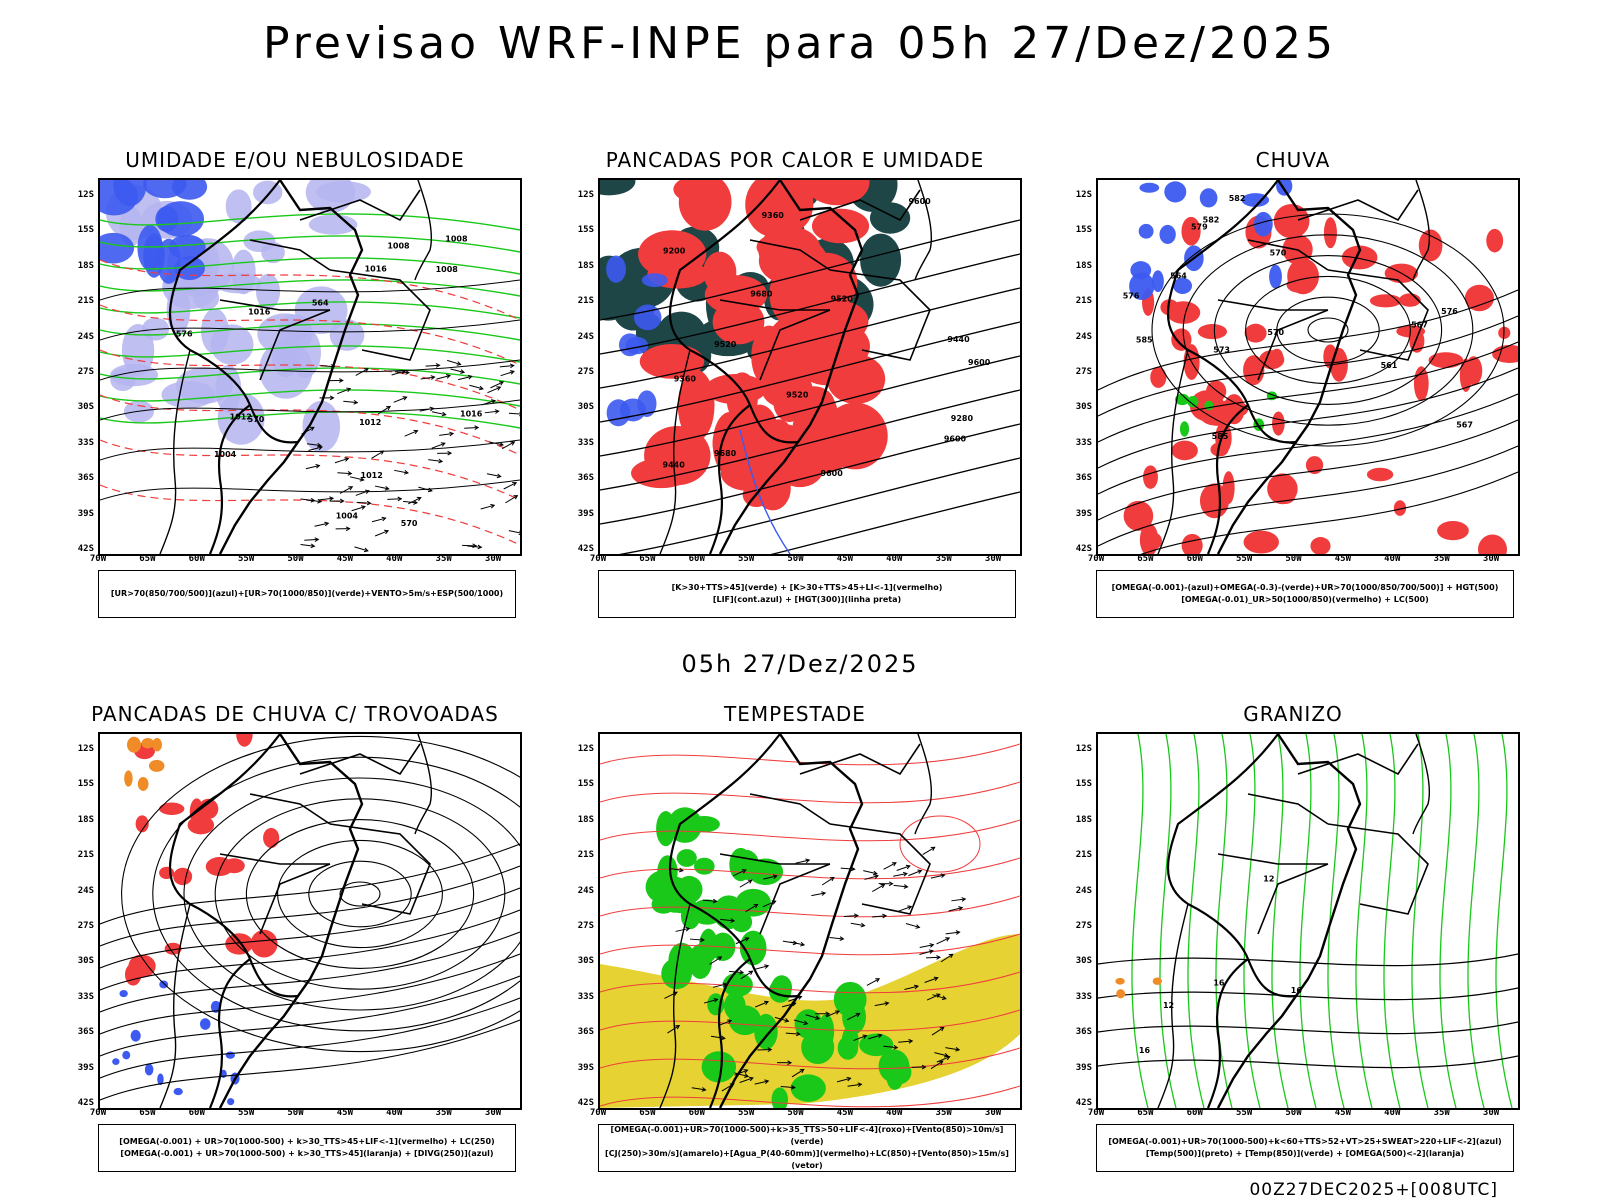  Describe the element at coordinates (1420, 921) in the screenshot. I see `temperature-850-contour` at that location.